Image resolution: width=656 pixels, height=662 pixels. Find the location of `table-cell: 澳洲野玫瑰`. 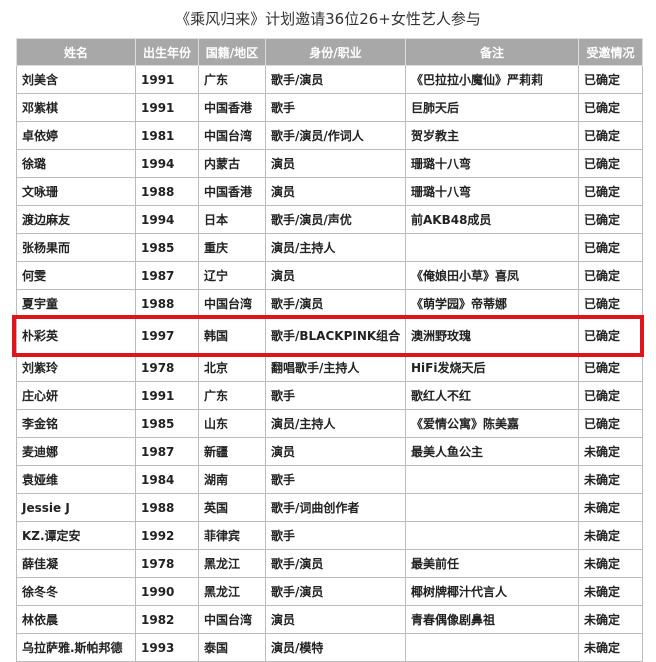

table-cell: 澳洲野玫瑰 is located at coordinates (492, 335).